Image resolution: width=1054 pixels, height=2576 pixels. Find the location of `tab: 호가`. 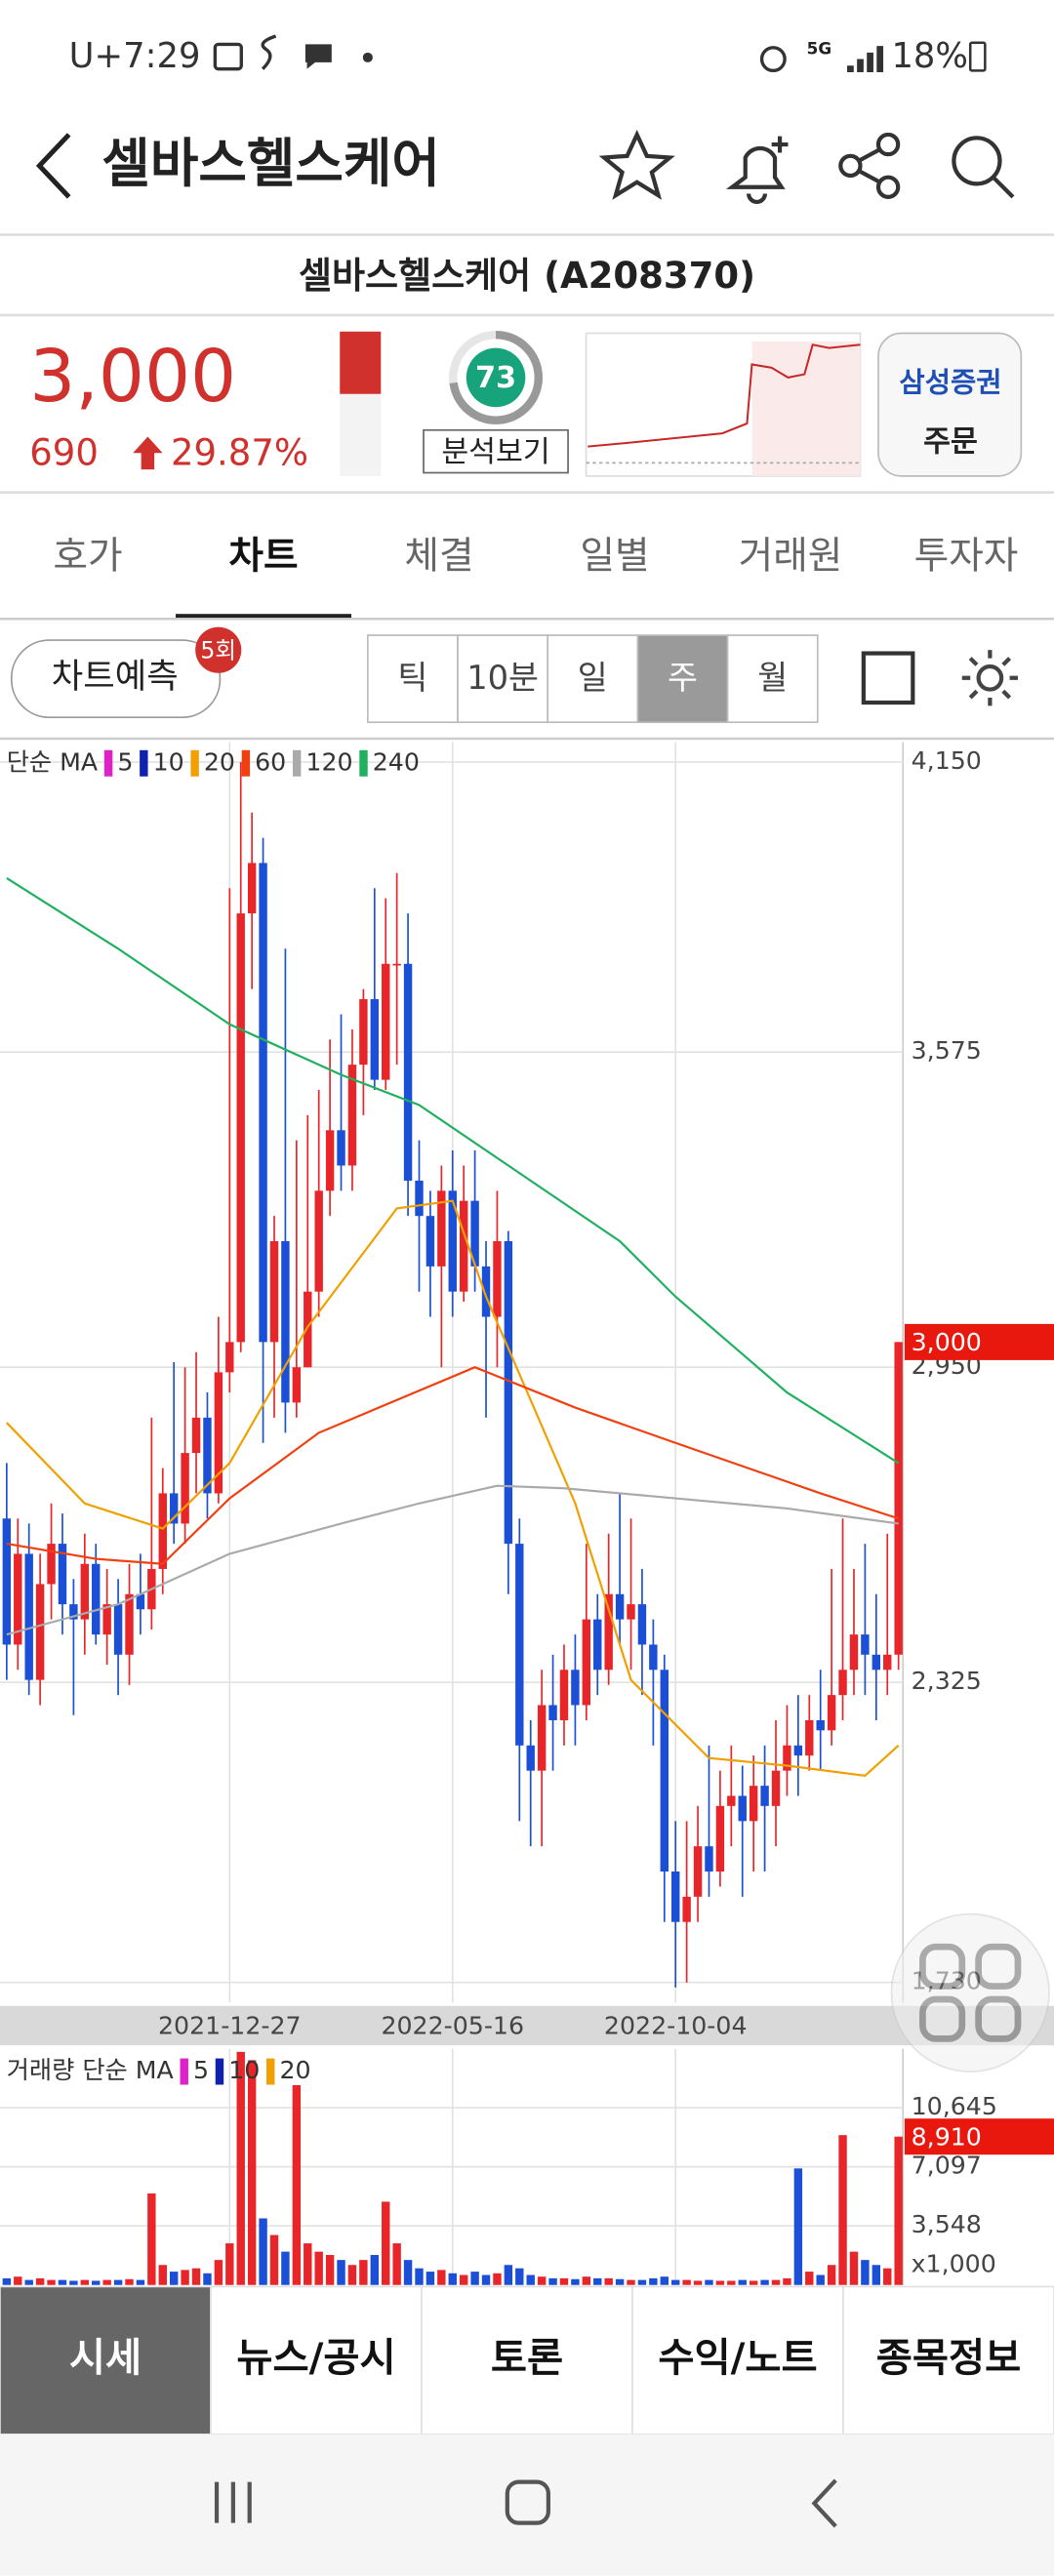

tab: 호가 is located at coordinates (87, 556).